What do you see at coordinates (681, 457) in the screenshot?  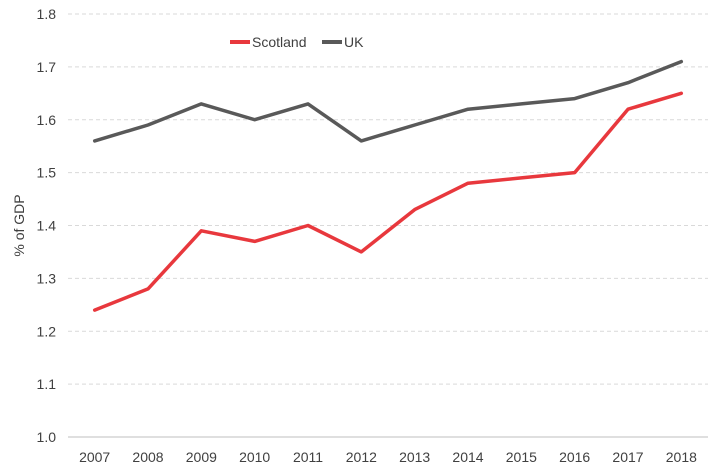 I see `x-tick-label: 2018` at bounding box center [681, 457].